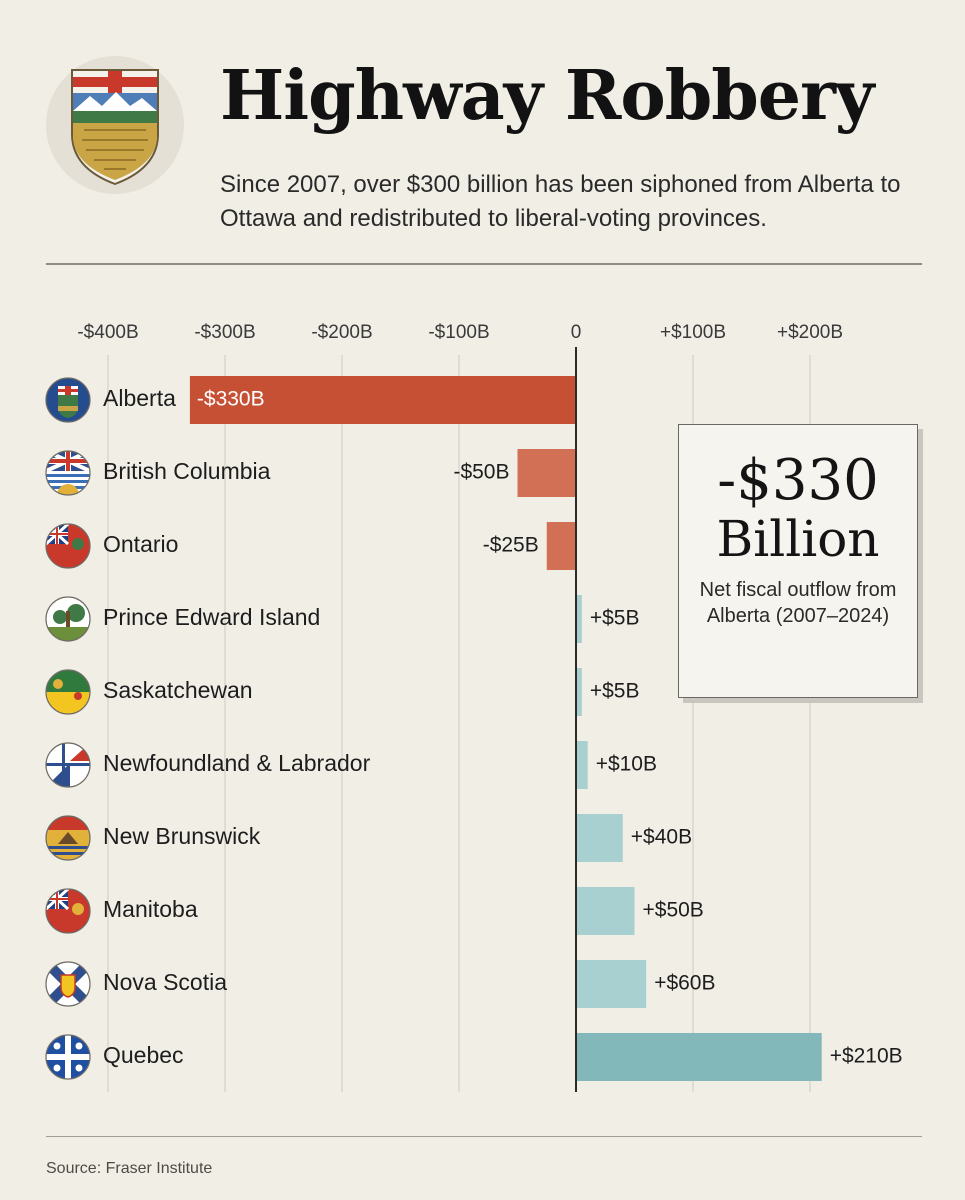  What do you see at coordinates (129, 1168) in the screenshot?
I see `source-note: Source: Fraser Institute` at bounding box center [129, 1168].